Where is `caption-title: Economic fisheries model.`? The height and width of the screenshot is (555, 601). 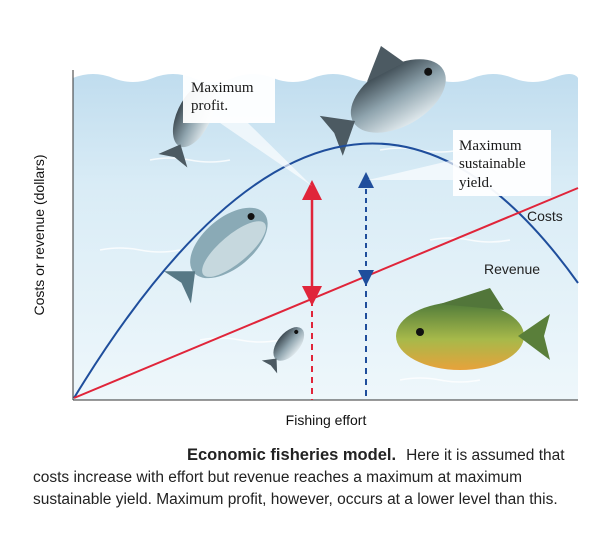
caption-title: Economic fisheries model. is located at coordinates (292, 455).